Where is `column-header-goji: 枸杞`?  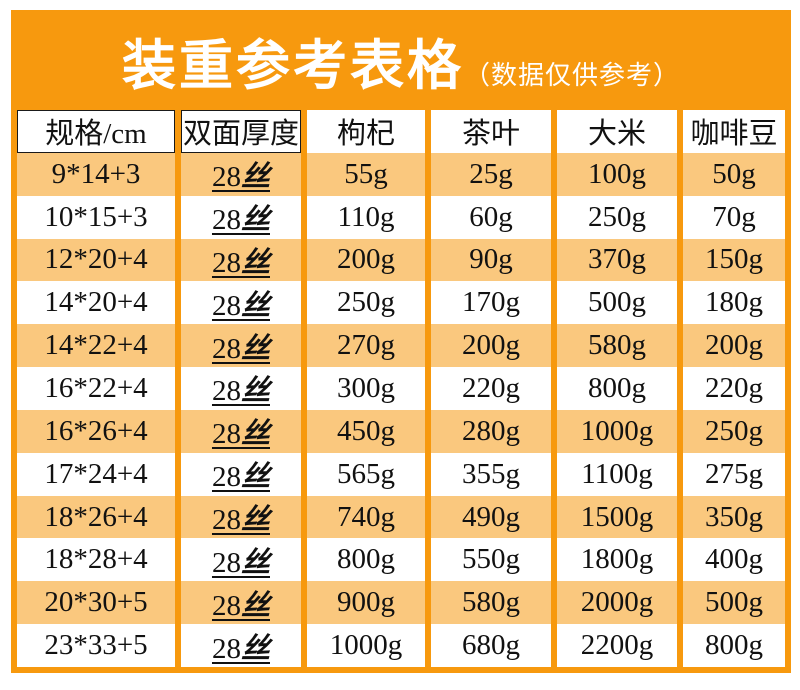
column-header-goji: 枸杞 is located at coordinates (366, 131).